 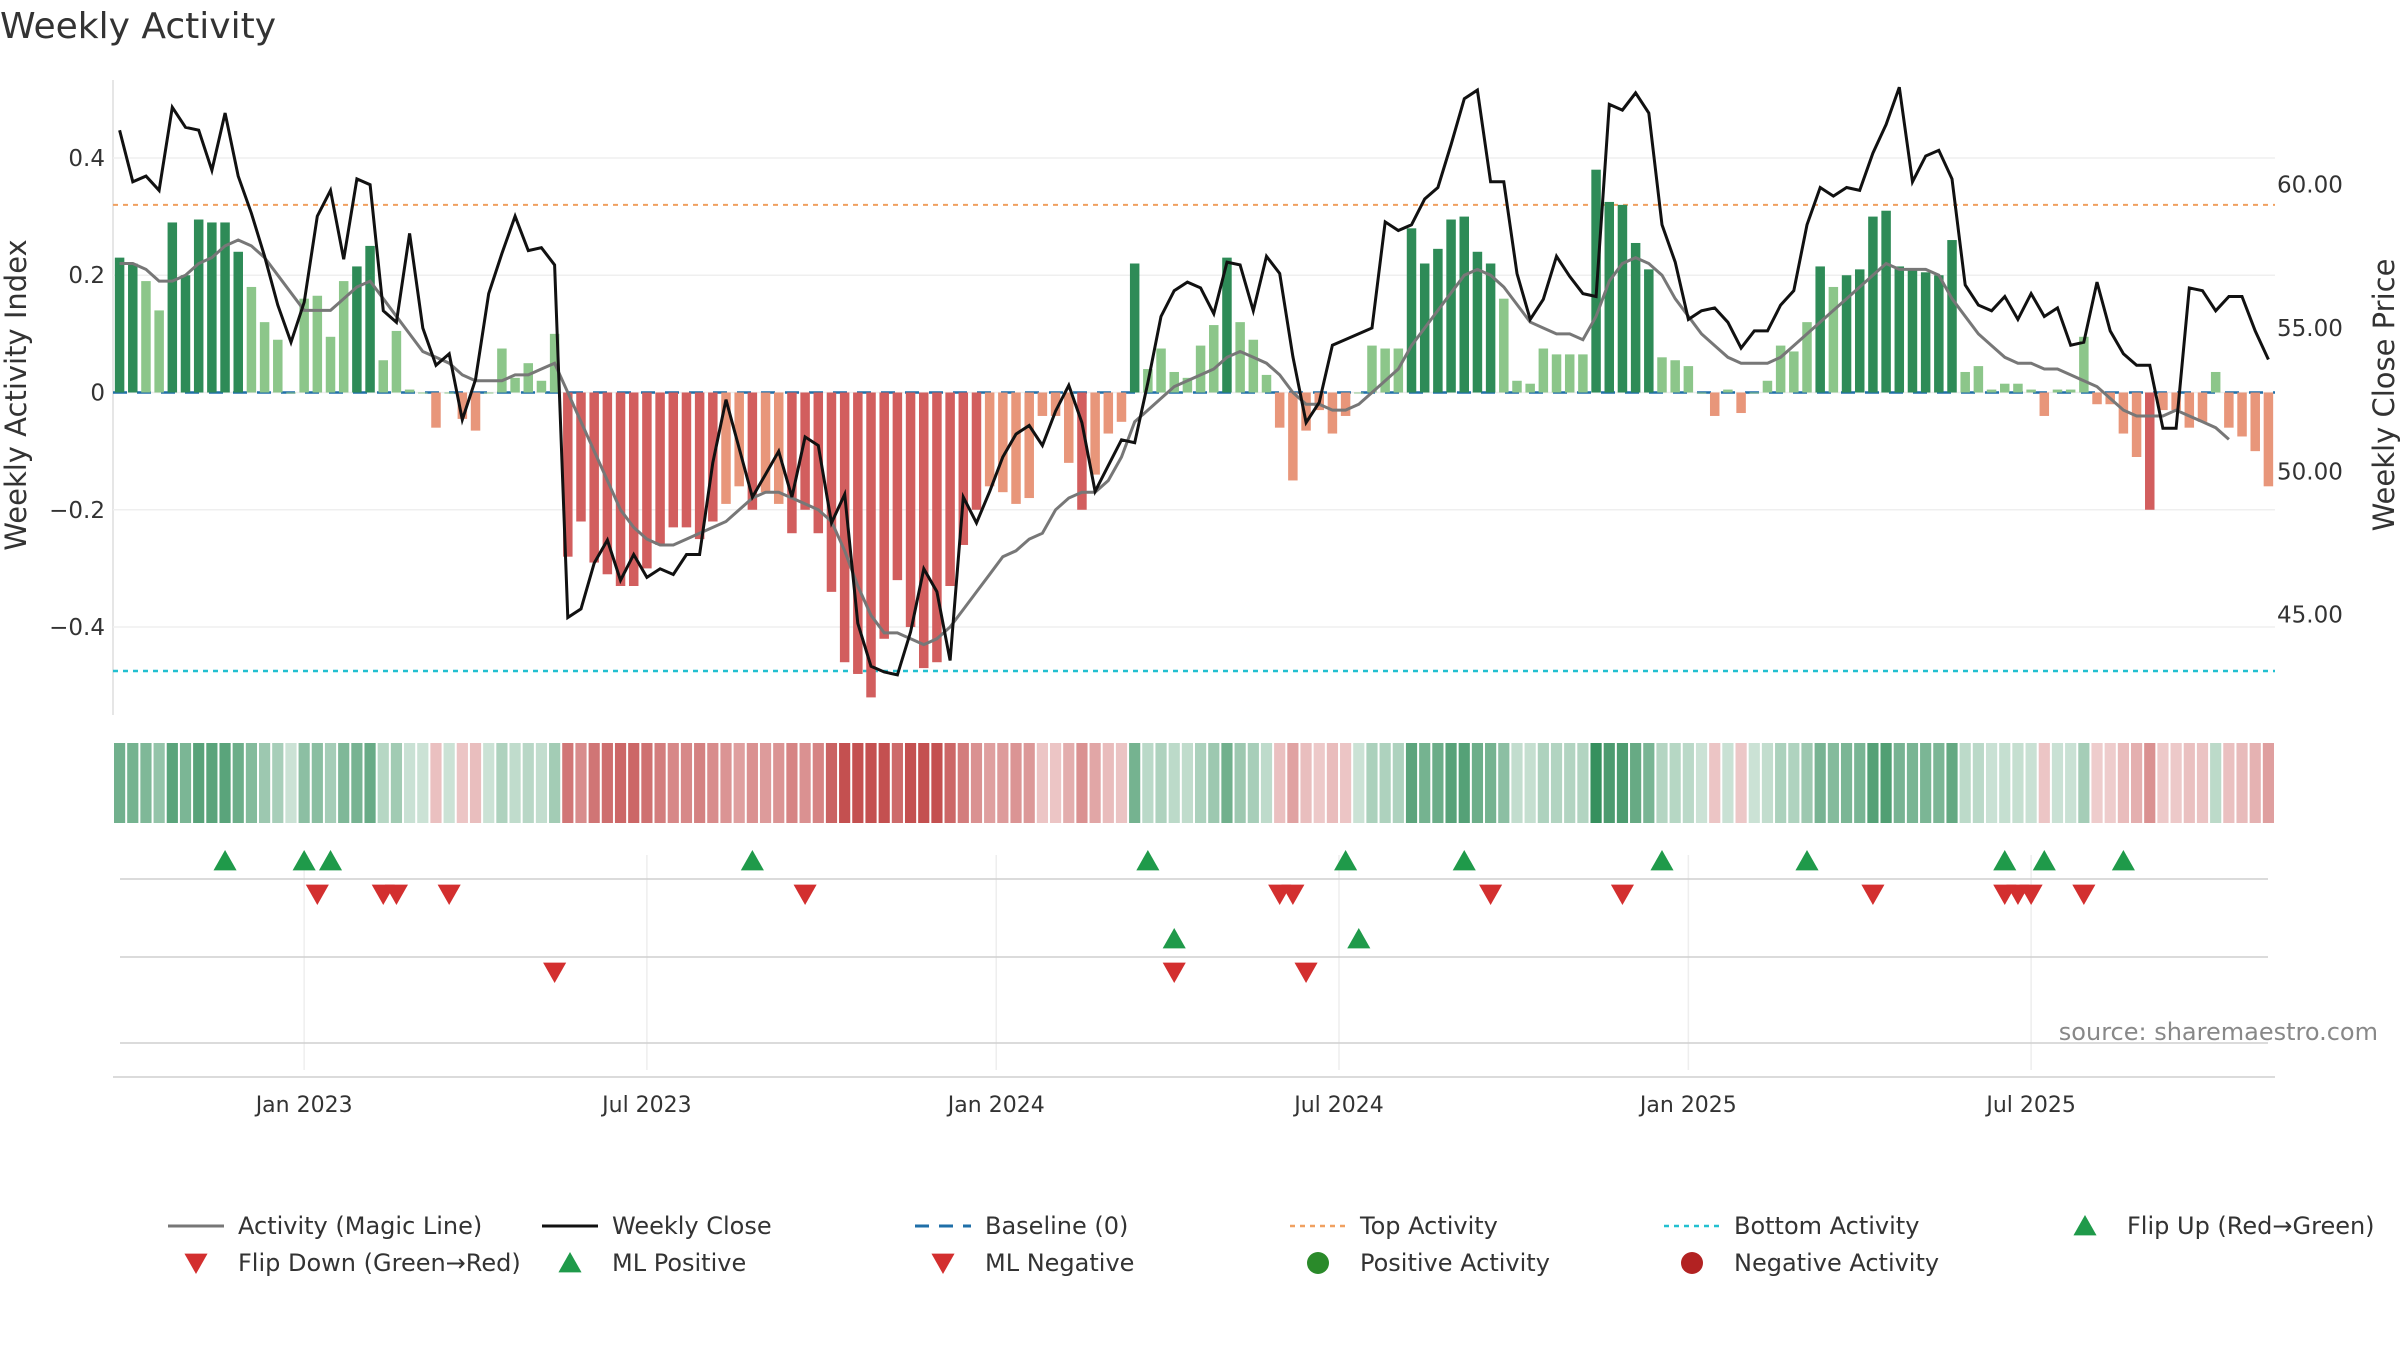 What do you see at coordinates (657, 1226) in the screenshot?
I see `legend-weekly-close: Weekly Close` at bounding box center [657, 1226].